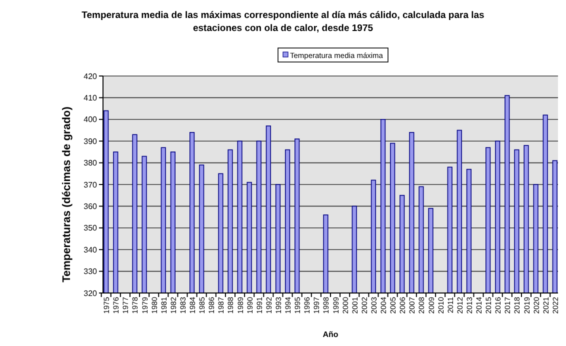 This screenshot has width=566, height=346. What do you see at coordinates (283, 22) in the screenshot?
I see `chart-title: Temperatura media de las máximas correspondiente al día más cálido, calculada para las estaciones con ola de calor, desde 1975` at bounding box center [283, 22].